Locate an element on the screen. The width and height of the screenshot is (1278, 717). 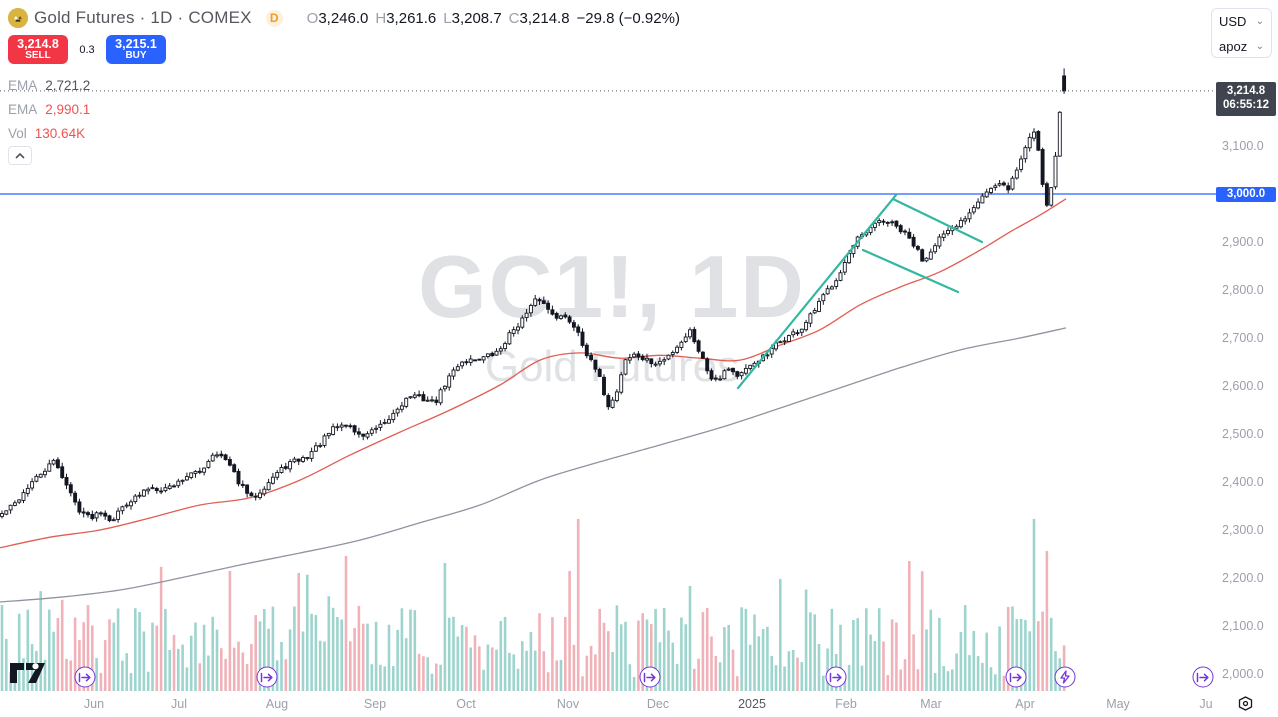
time-axis-label: Nov is located at coordinates (568, 704).